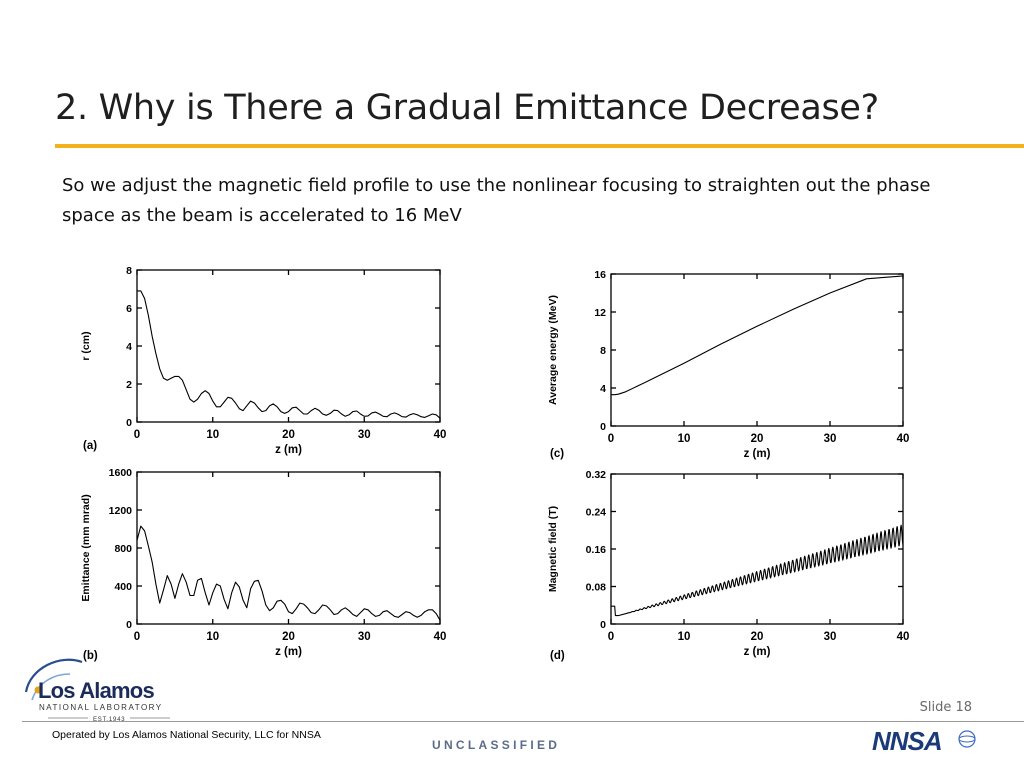  What do you see at coordinates (123, 549) in the screenshot?
I see `y-tick-label: 800` at bounding box center [123, 549].